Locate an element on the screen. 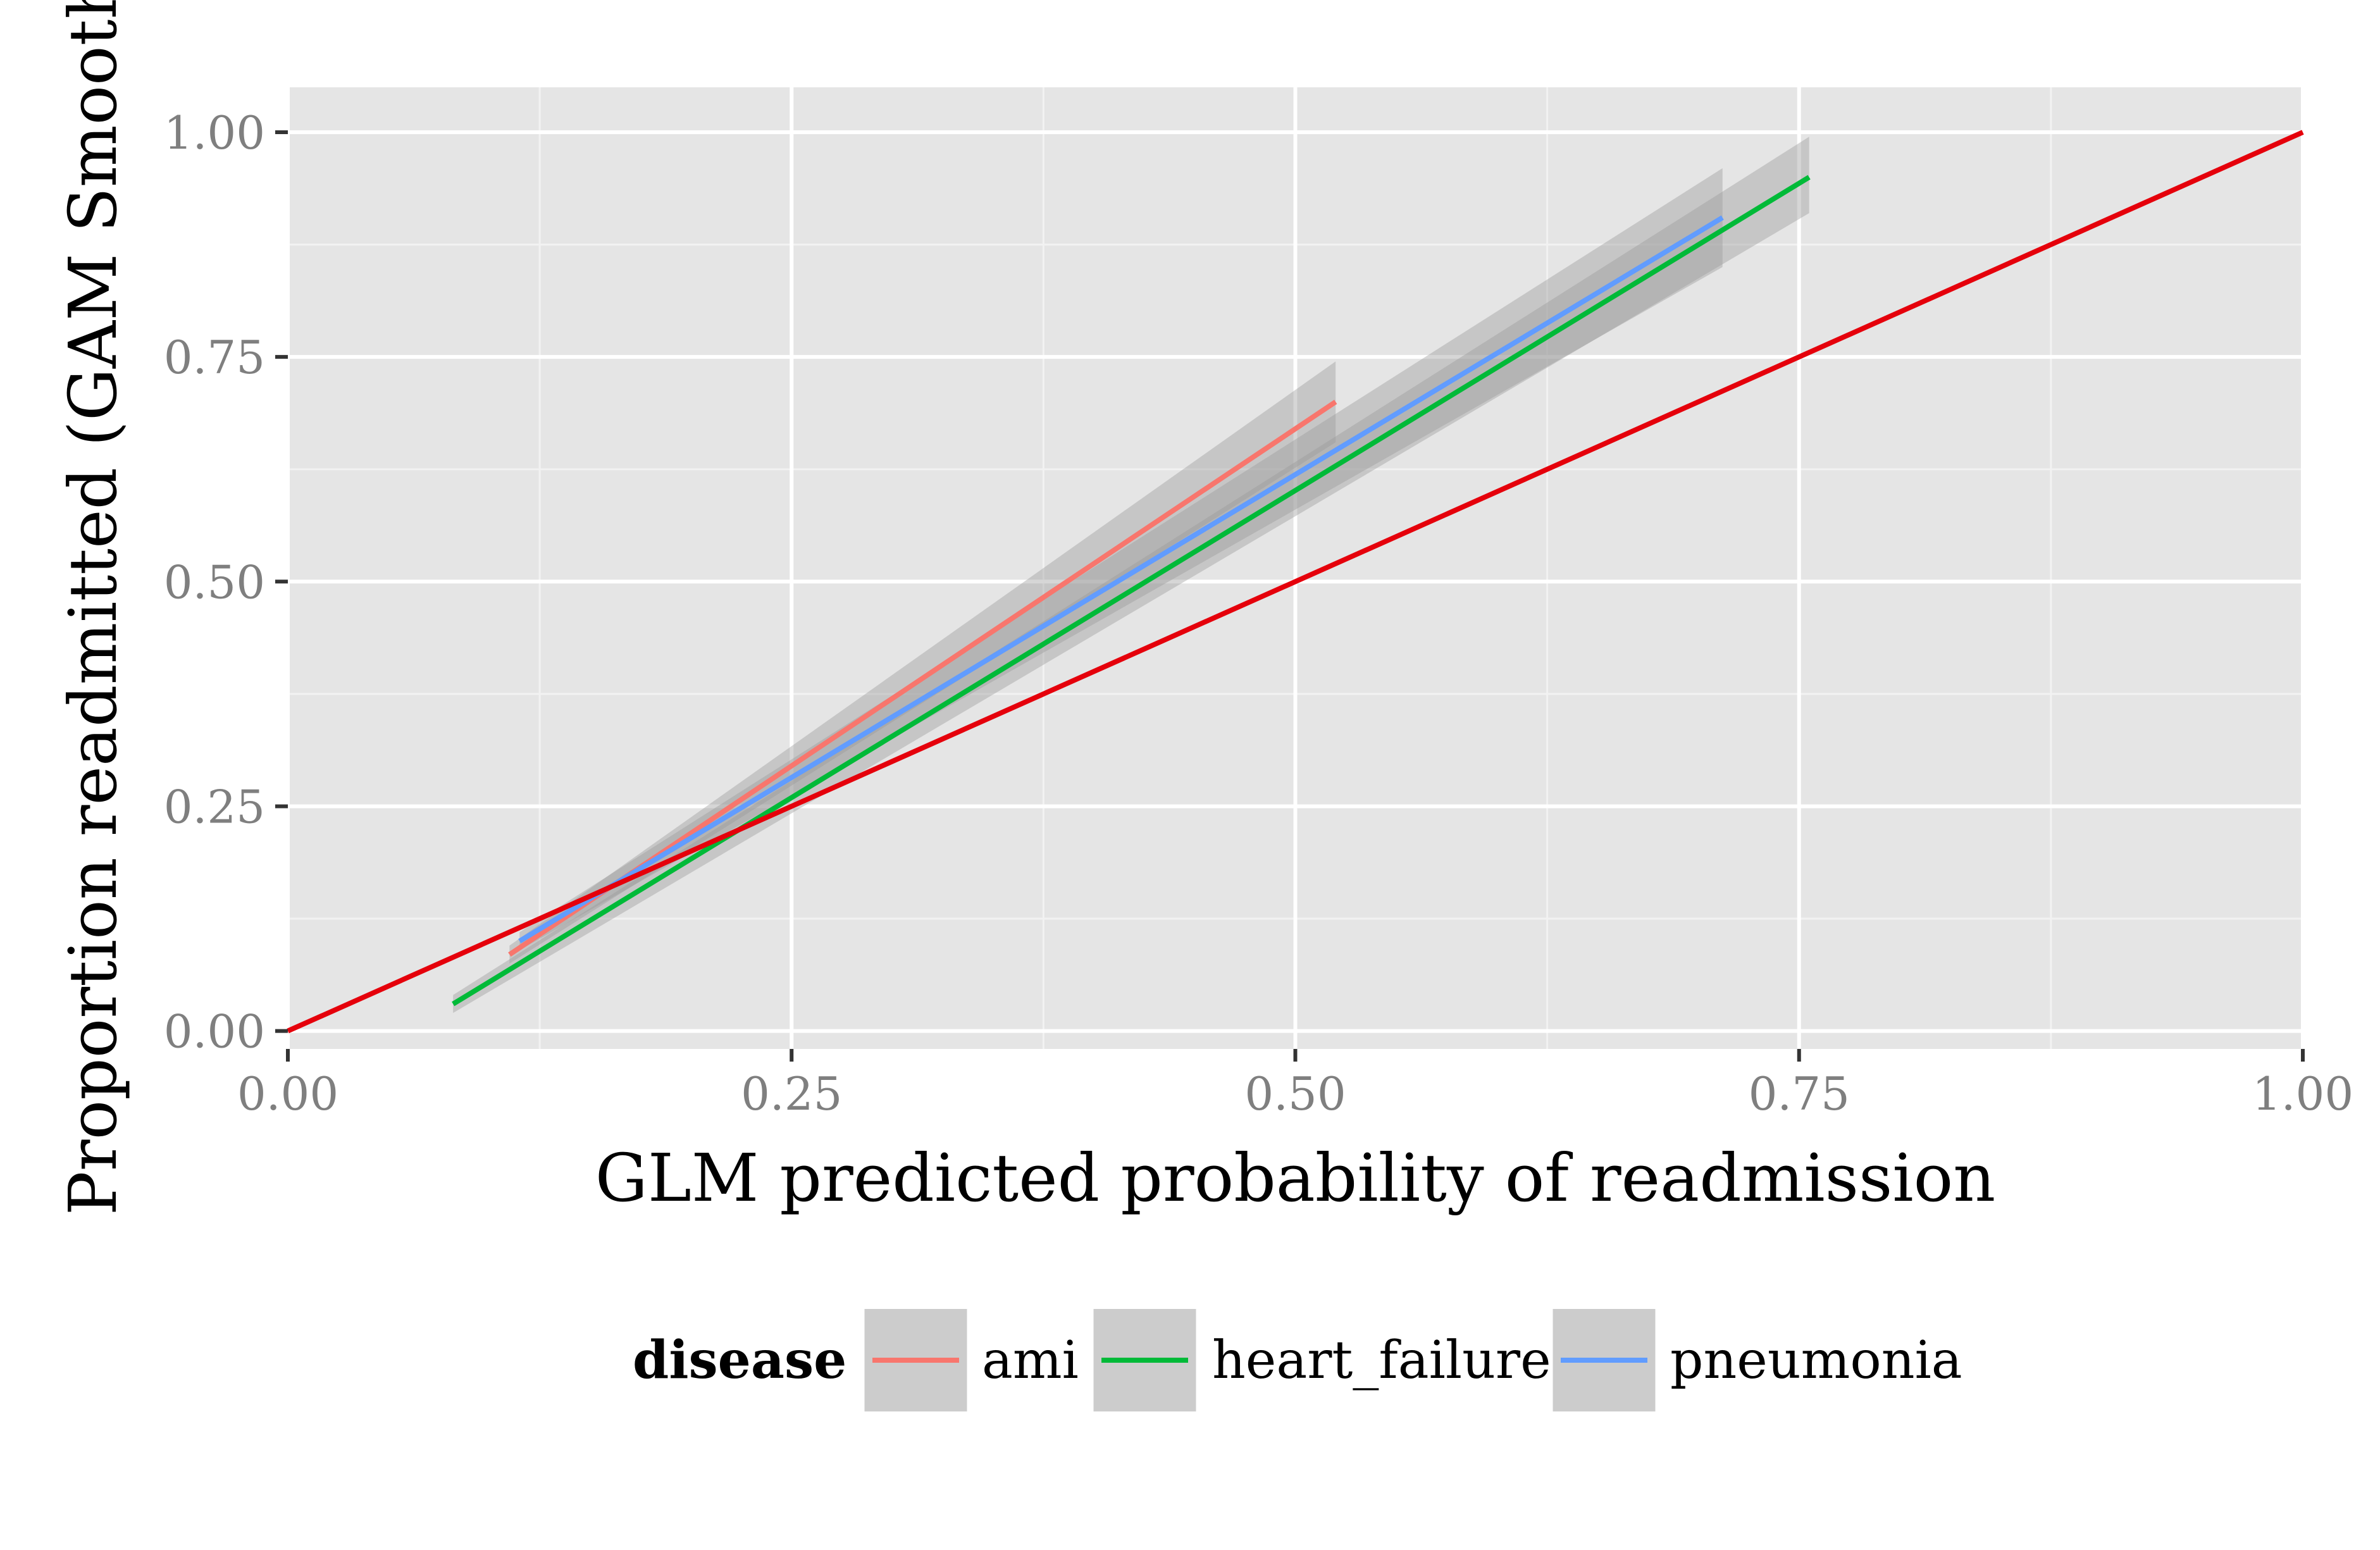 The image size is (2380, 1550). x-tick-label: 0.25 is located at coordinates (791, 1093).